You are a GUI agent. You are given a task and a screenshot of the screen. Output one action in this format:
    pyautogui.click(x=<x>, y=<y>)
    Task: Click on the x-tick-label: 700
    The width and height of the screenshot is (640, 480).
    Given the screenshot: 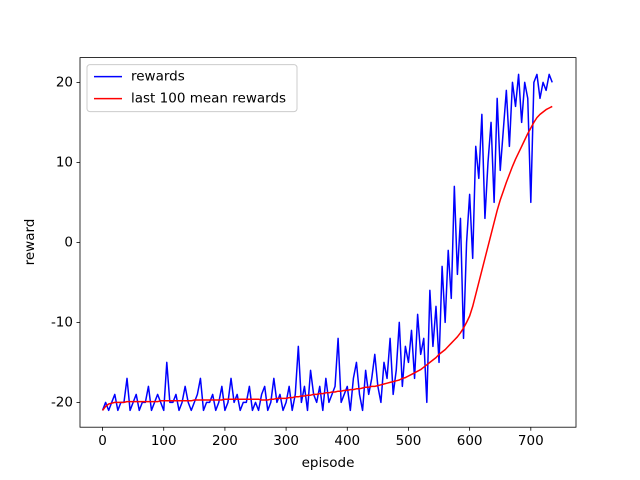 What is the action you would take?
    pyautogui.click(x=531, y=441)
    